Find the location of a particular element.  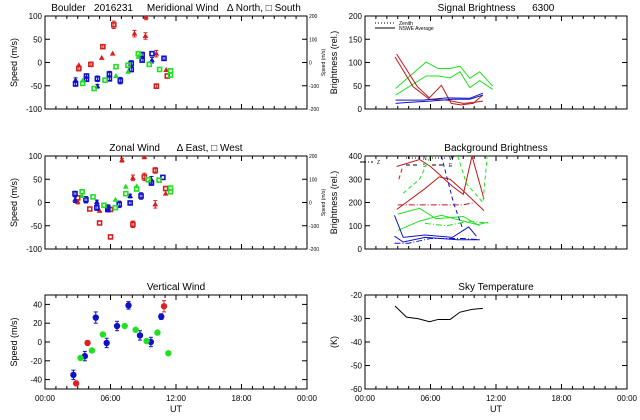

right-y-tick-label: 200 is located at coordinates (313, 17).